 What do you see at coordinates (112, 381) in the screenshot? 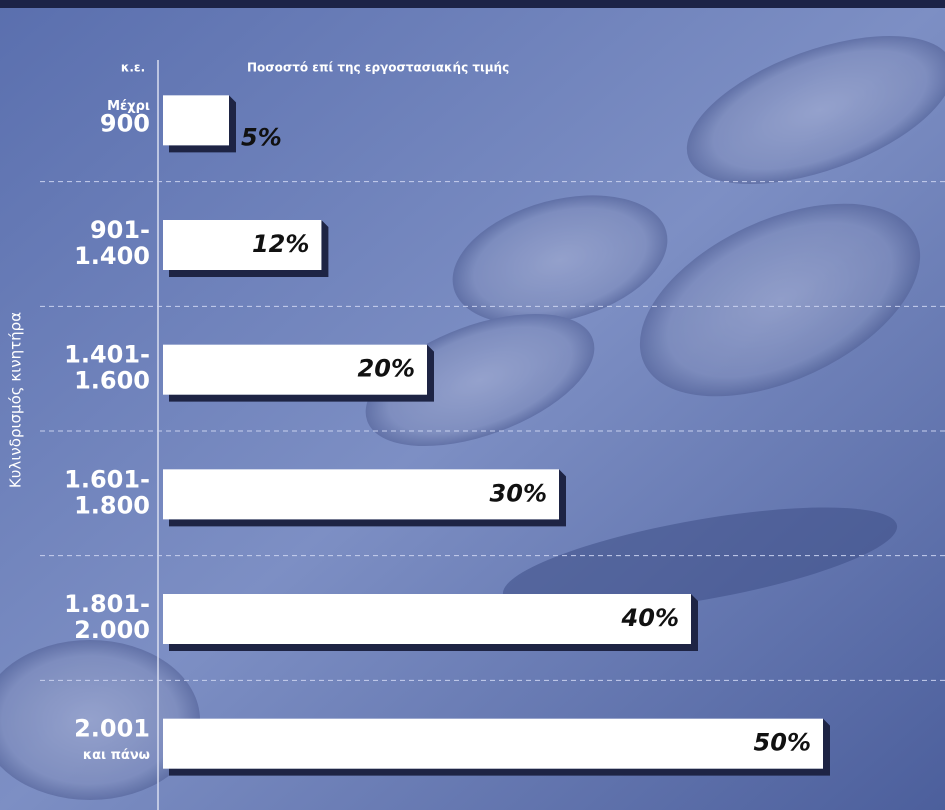
I see `y-tick-label: 1.600` at bounding box center [112, 381].